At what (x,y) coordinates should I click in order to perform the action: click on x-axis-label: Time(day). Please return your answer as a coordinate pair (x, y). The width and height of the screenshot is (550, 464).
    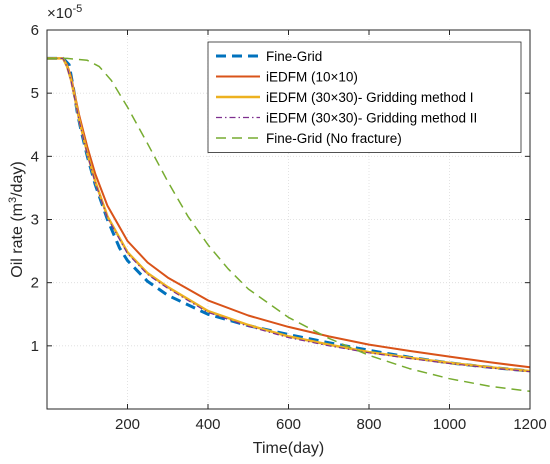
    Looking at the image, I should click on (288, 448).